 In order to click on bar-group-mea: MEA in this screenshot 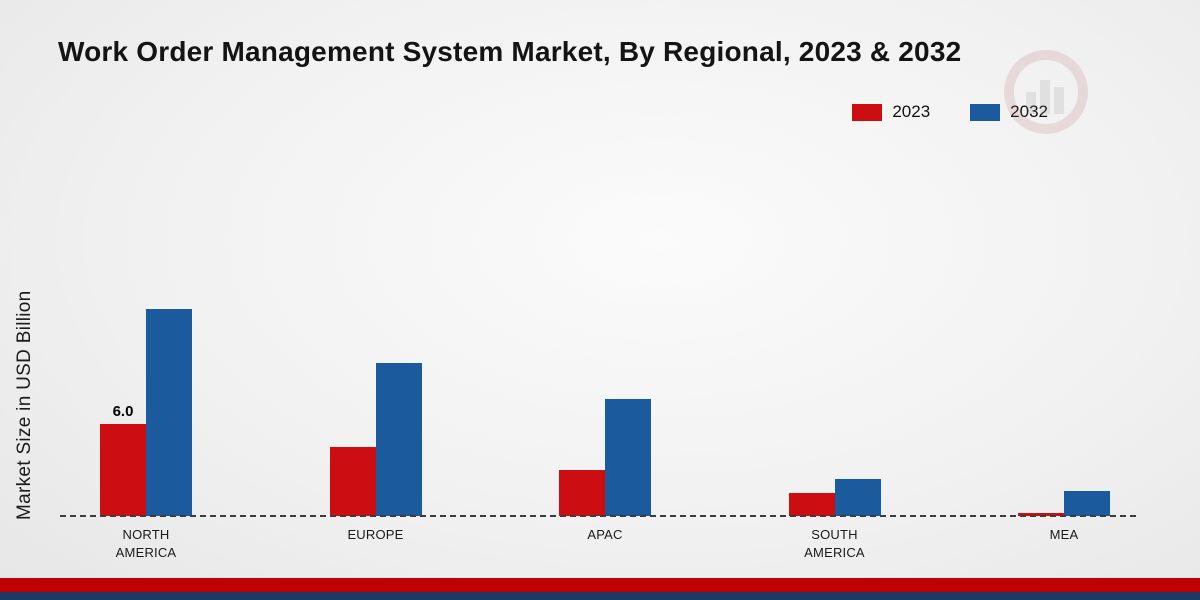, I will do `click(1064, 516)`.